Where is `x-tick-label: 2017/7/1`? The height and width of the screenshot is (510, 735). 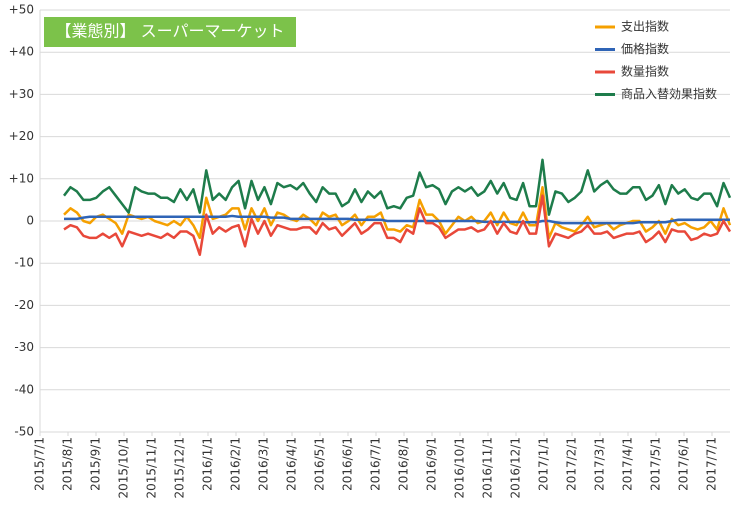 x-tick-label: 2017/7/1 is located at coordinates (712, 464).